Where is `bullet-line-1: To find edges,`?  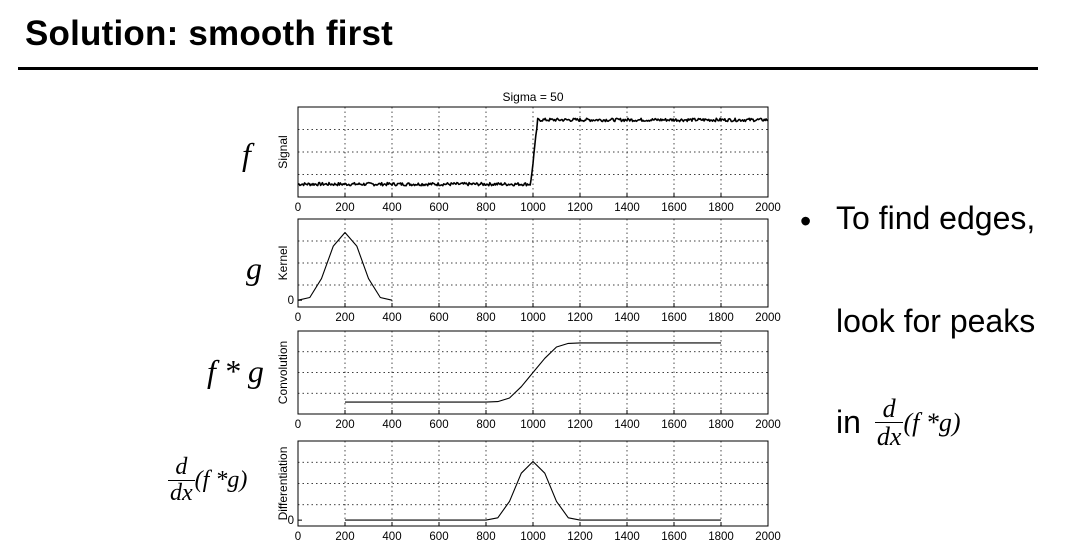 bullet-line-1: To find edges, is located at coordinates (936, 218).